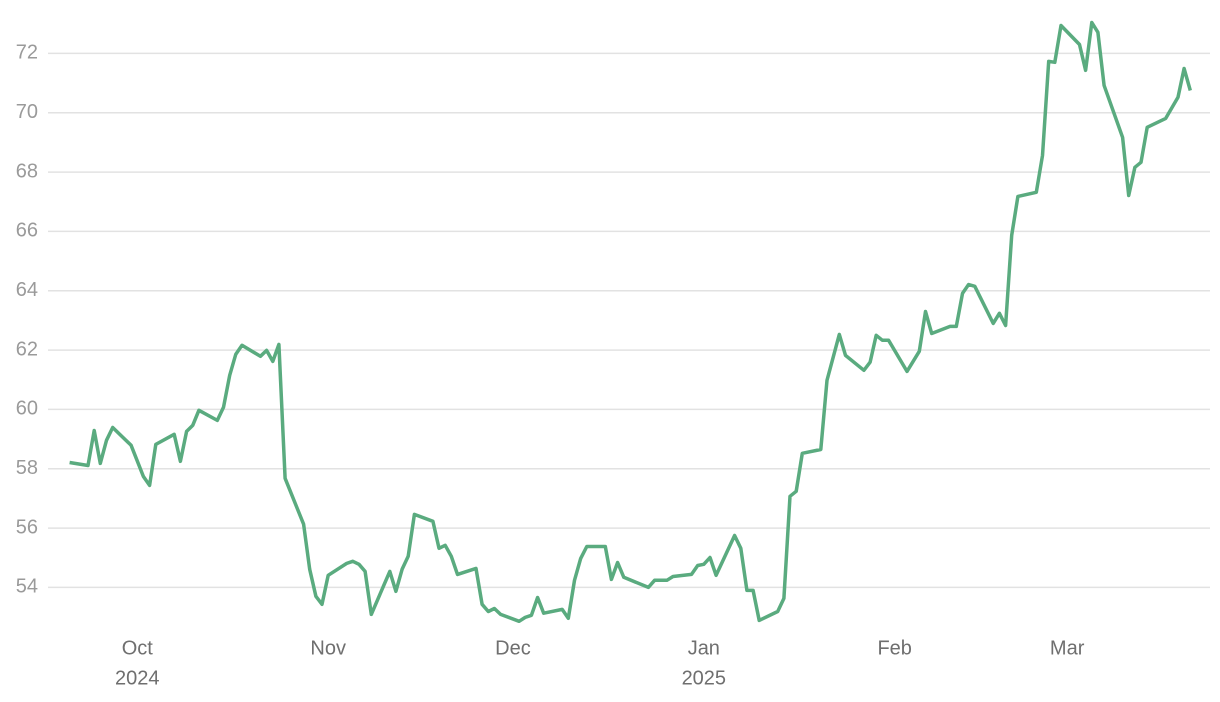 The width and height of the screenshot is (1220, 702). Describe the element at coordinates (27, 527) in the screenshot. I see `y-tick-label: 56` at that location.